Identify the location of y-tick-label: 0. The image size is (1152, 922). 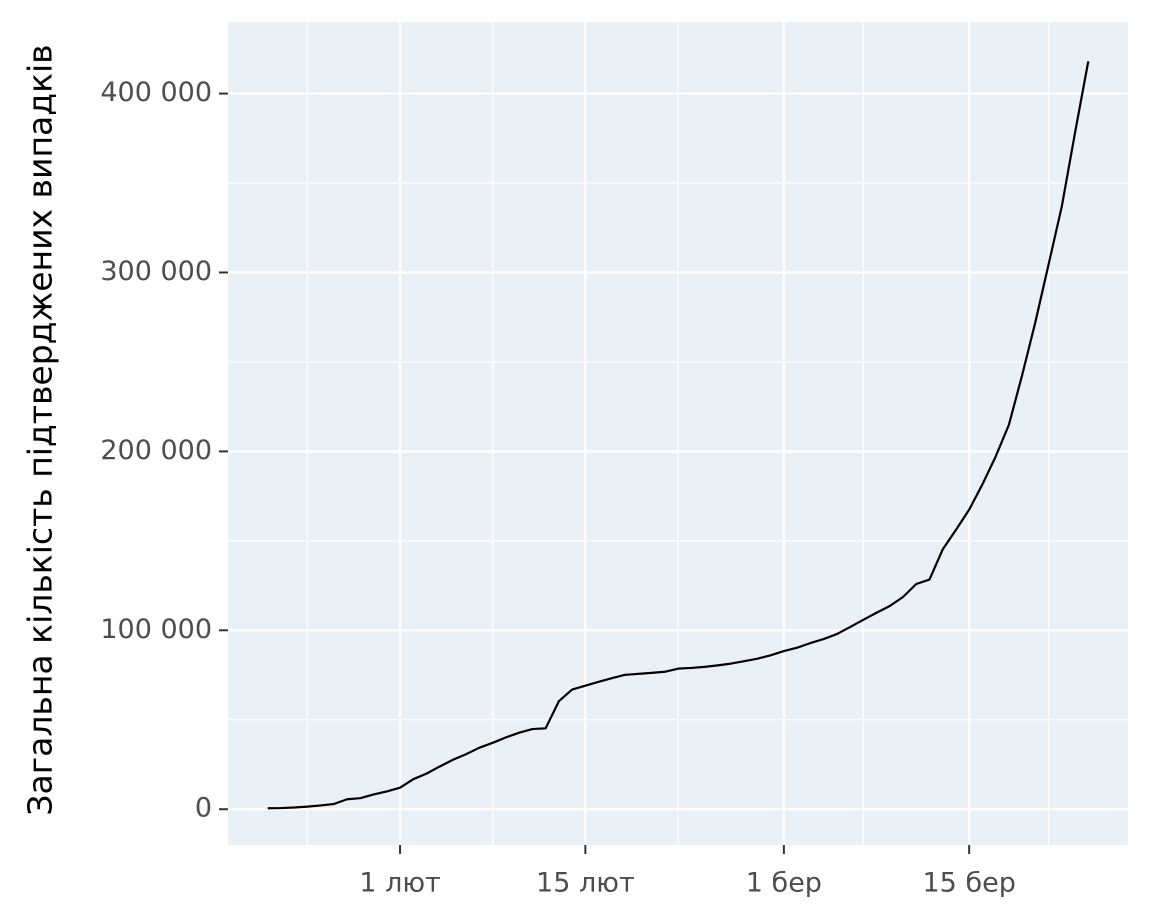
(203, 808).